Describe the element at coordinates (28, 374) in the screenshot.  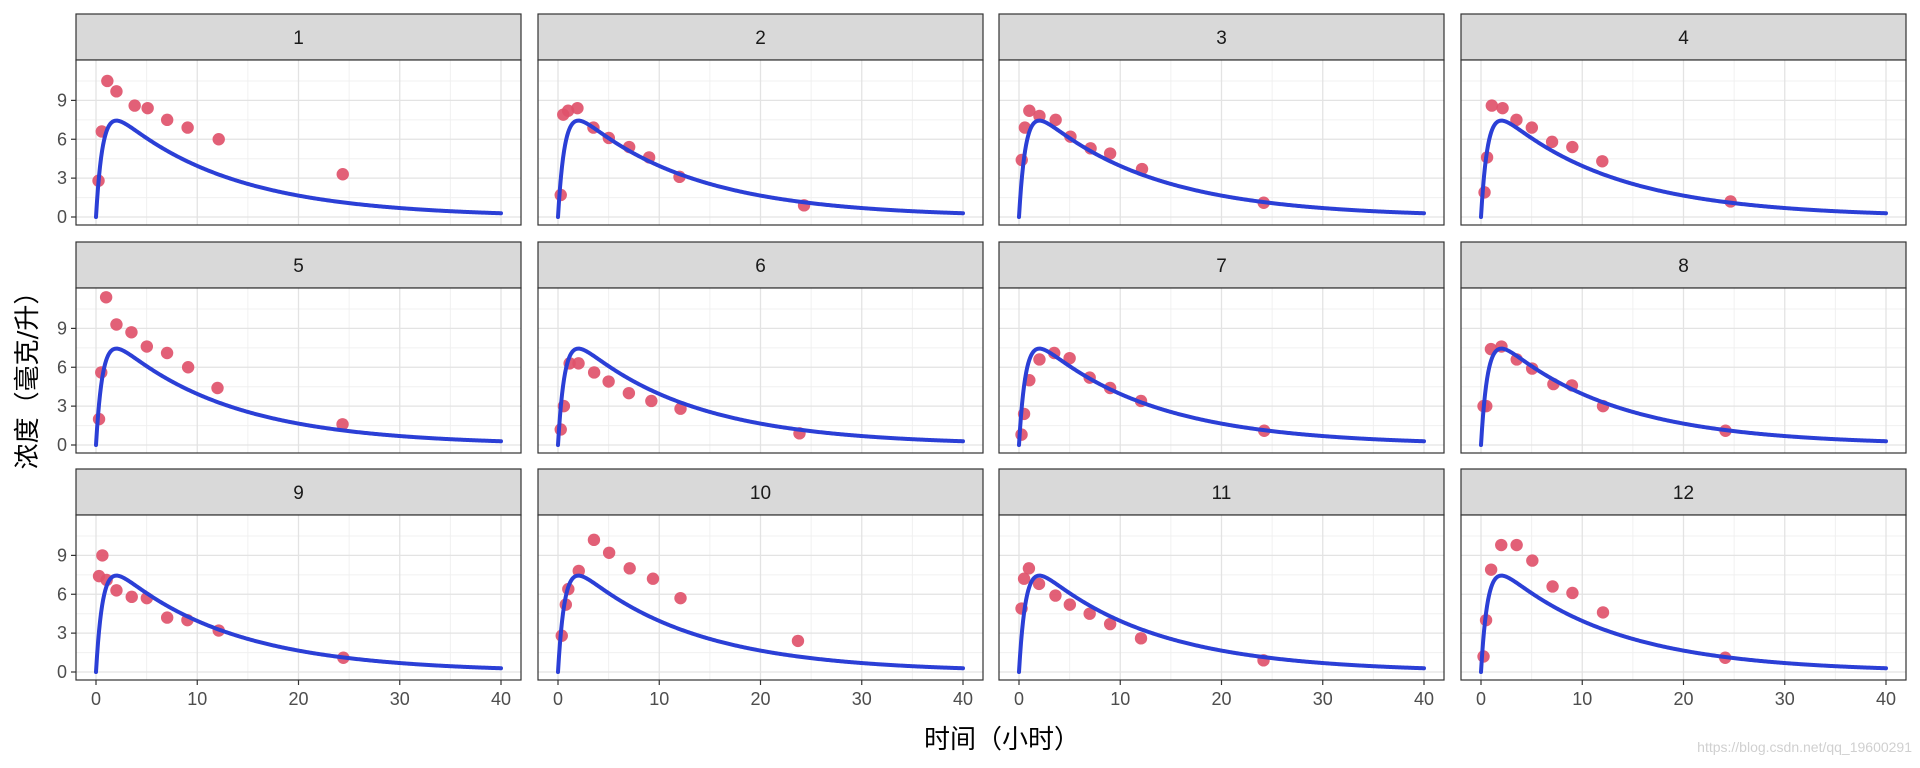
I see `y-axis-title: 浓度（毫克/升）` at that location.